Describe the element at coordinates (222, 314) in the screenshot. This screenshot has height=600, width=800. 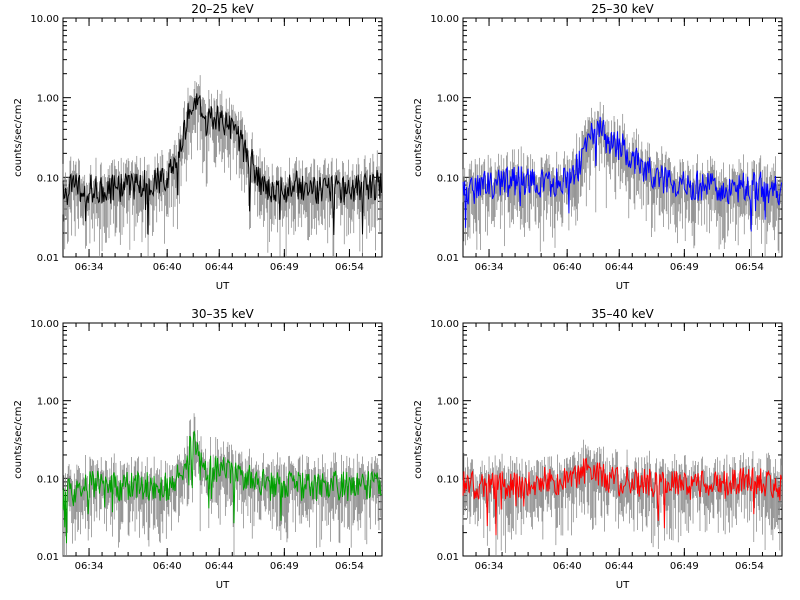
I see `chart-title: 30–35 keV` at that location.